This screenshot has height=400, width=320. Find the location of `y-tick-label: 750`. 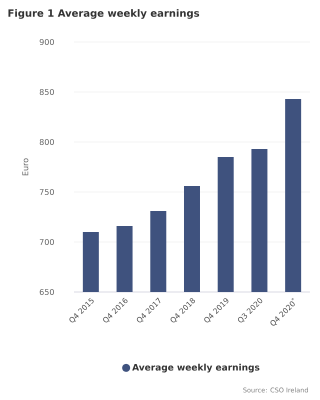

y-tick-label: 750 is located at coordinates (47, 192).